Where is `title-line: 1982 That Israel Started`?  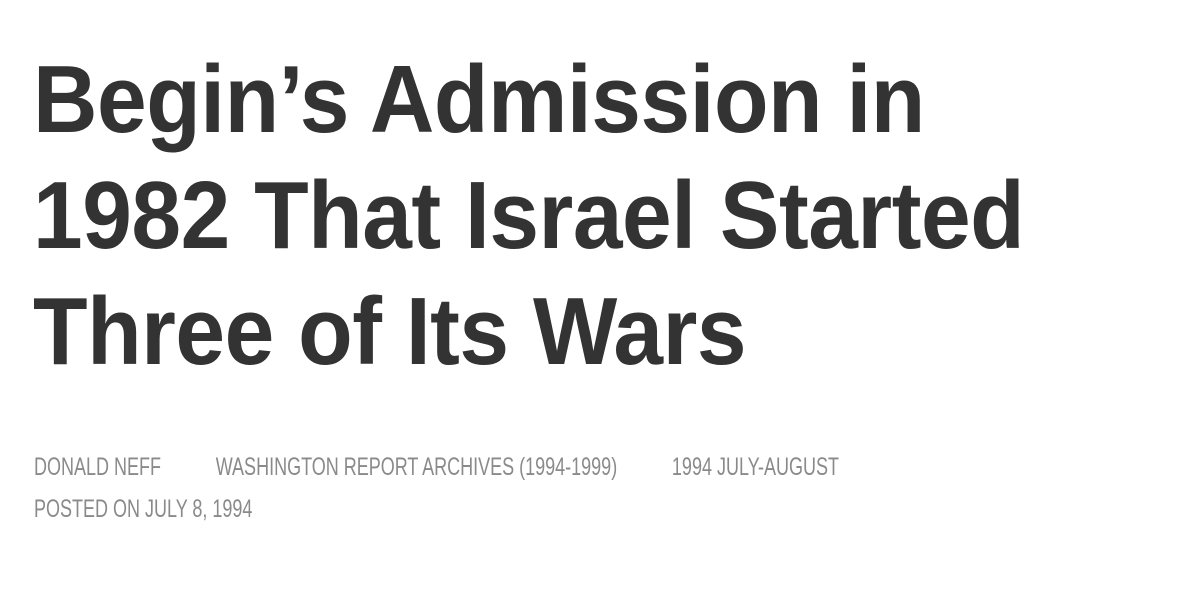
title-line: 1982 That Israel Started is located at coordinates (529, 215).